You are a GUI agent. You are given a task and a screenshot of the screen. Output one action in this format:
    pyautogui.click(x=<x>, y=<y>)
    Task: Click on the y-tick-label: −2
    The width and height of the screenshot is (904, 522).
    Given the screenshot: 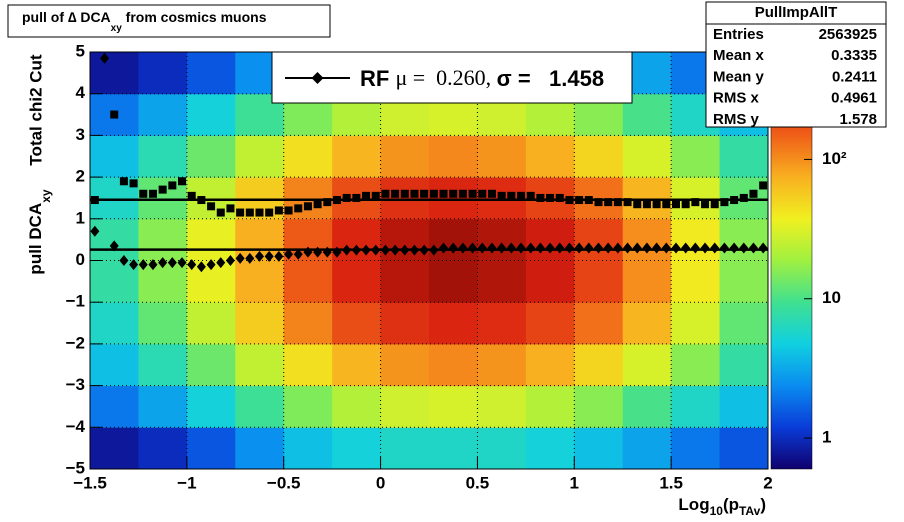 What is the action you would take?
    pyautogui.click(x=75, y=342)
    